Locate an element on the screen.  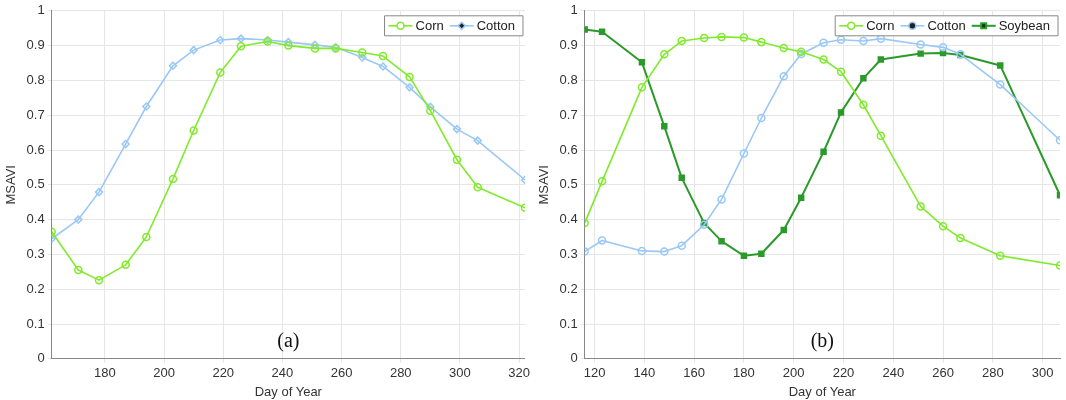
x-tick-label: 160 is located at coordinates (694, 373).